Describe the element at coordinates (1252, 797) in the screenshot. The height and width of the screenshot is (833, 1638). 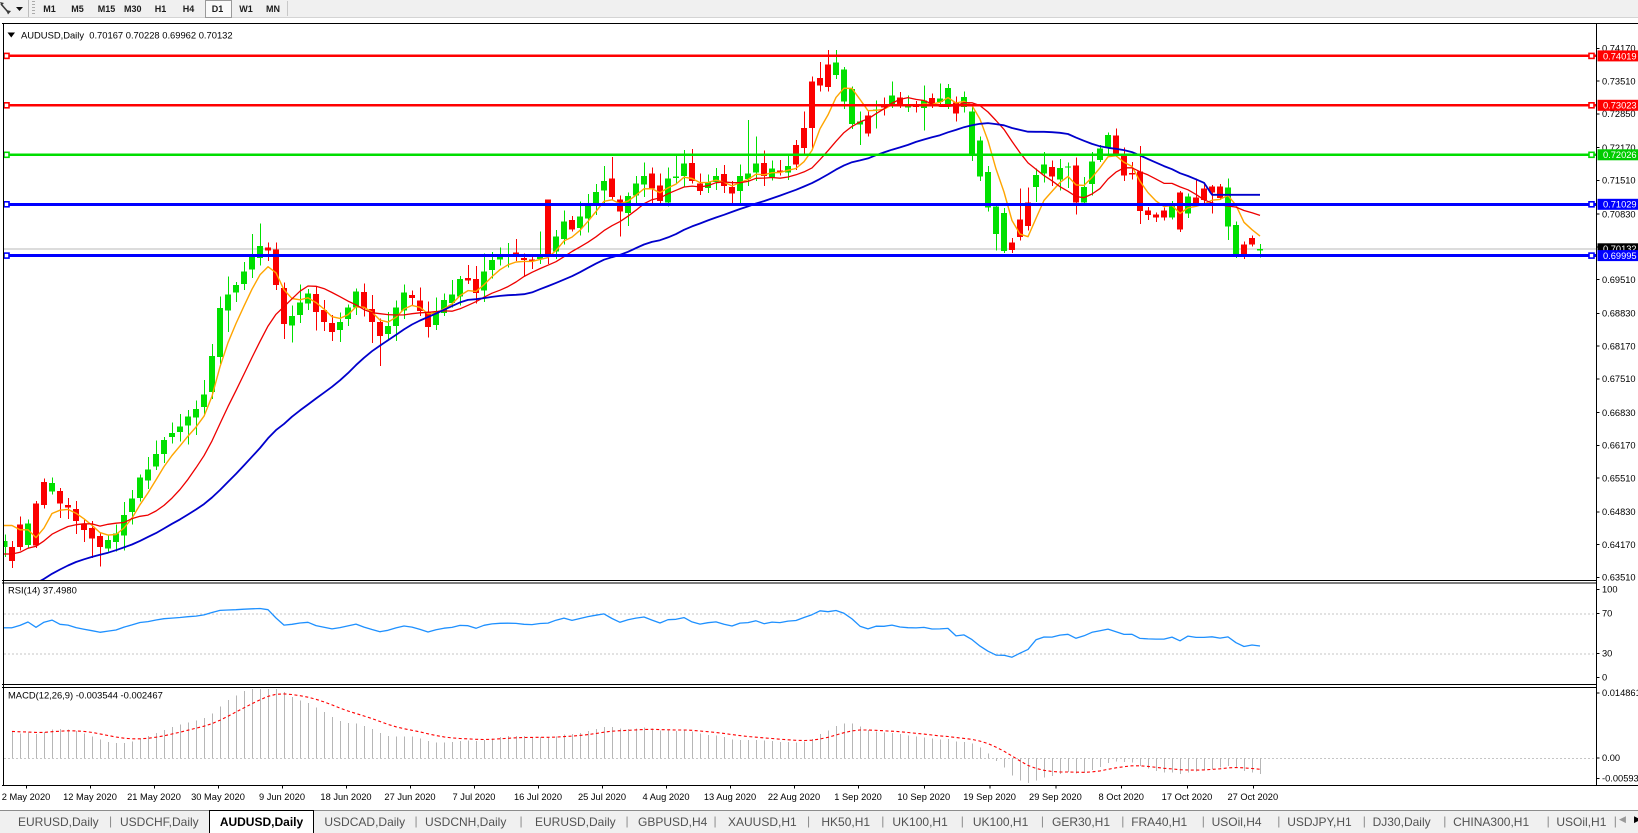
I see `svg-text: 27 Oct 2020` at that location.